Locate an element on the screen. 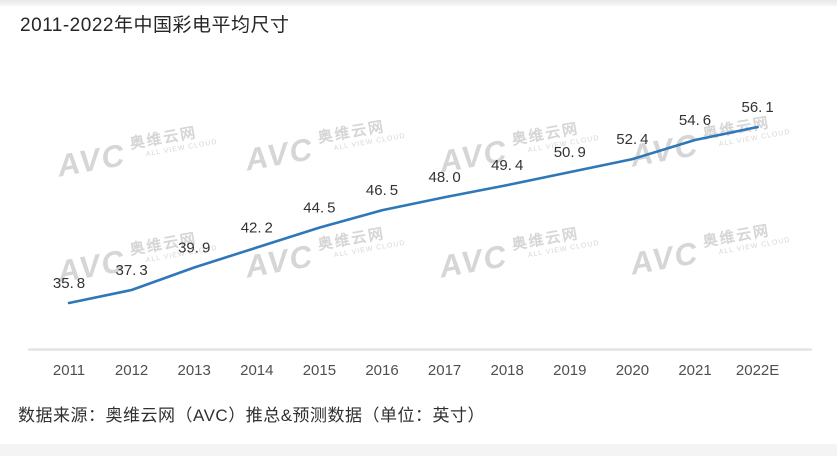 The image size is (837, 456). data-label: 44. 5 is located at coordinates (319, 208).